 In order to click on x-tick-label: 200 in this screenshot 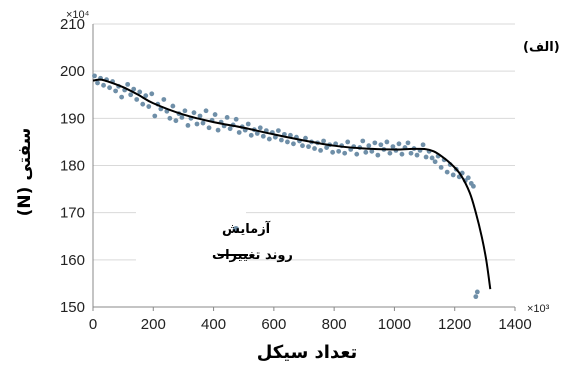, I will do `click(153, 324)`.